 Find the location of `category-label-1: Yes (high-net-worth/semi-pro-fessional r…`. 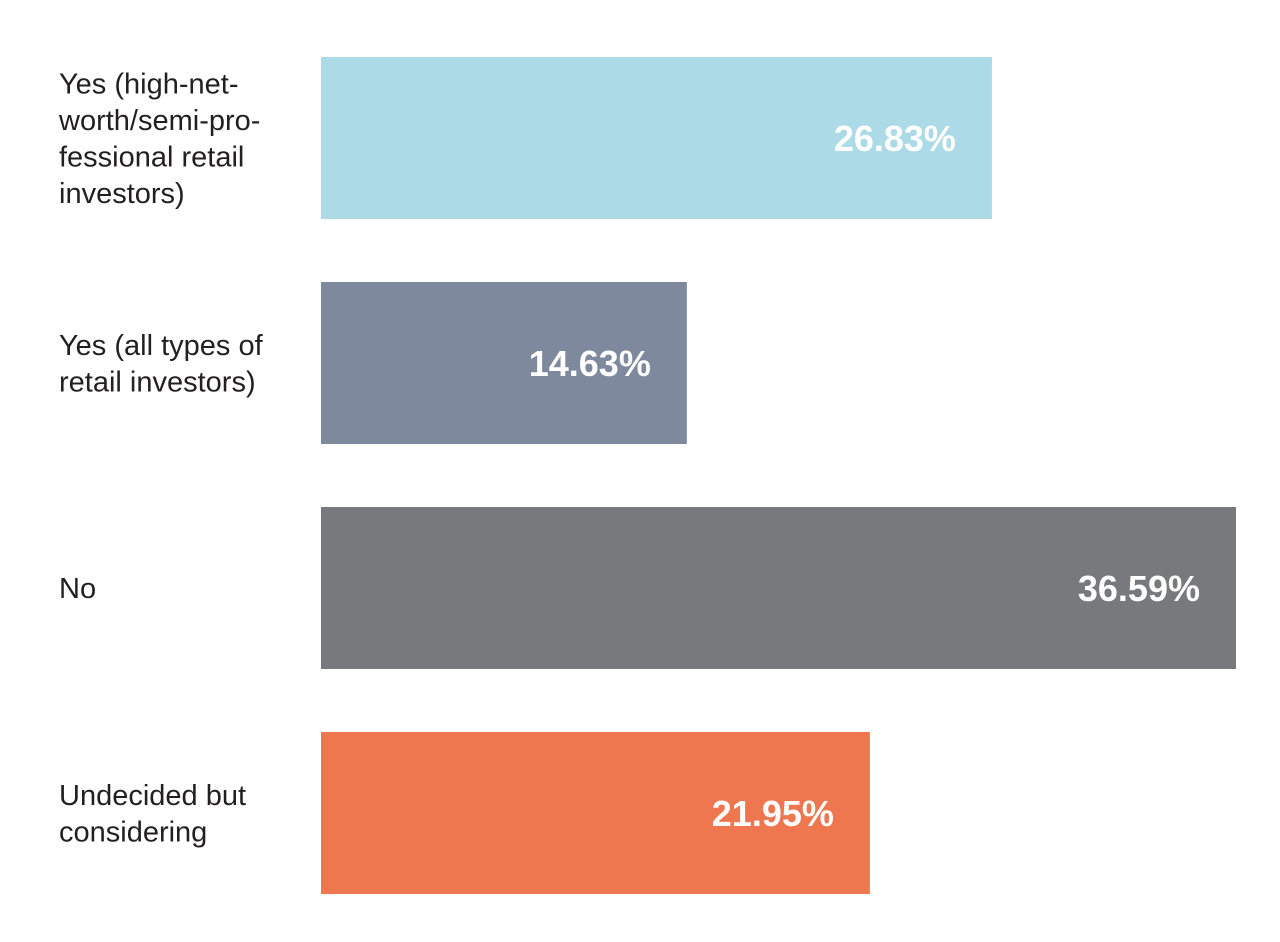

category-label-1: Yes (high-net-worth/semi-pro-fessional r… is located at coordinates (159, 139).